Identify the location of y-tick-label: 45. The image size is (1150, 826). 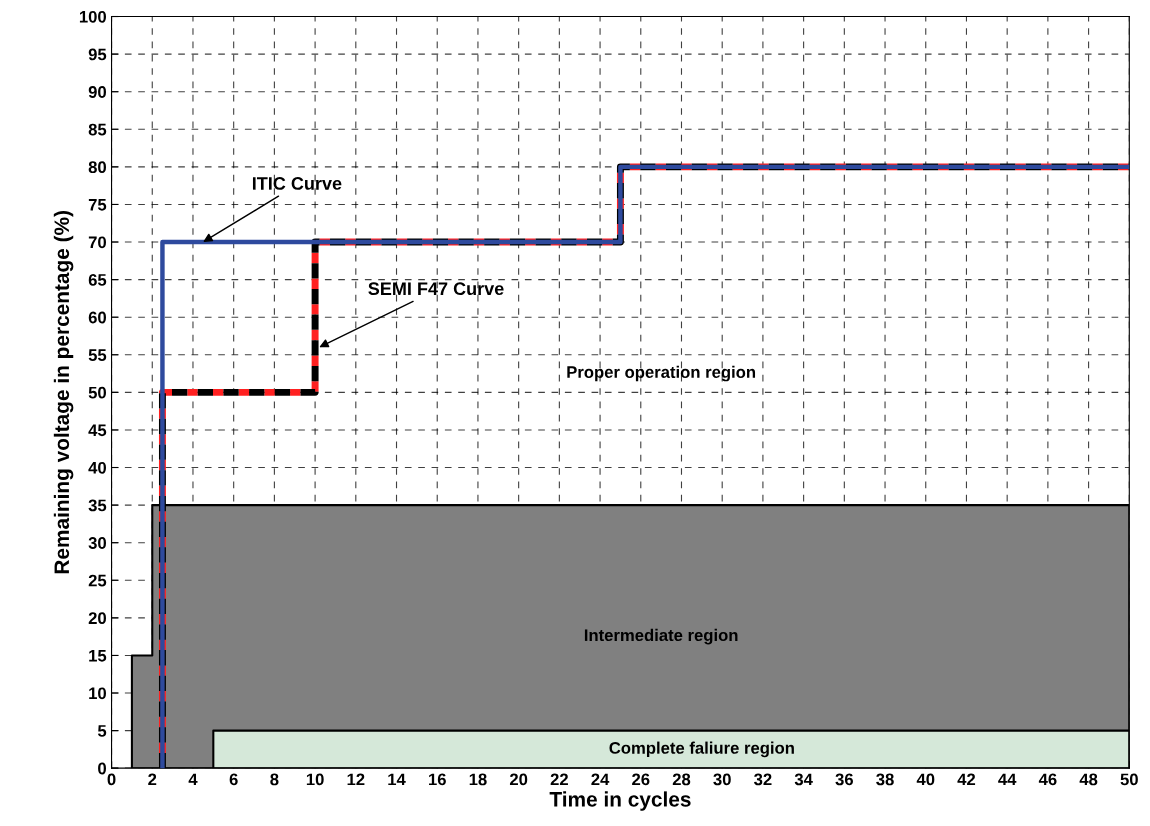
(97, 430).